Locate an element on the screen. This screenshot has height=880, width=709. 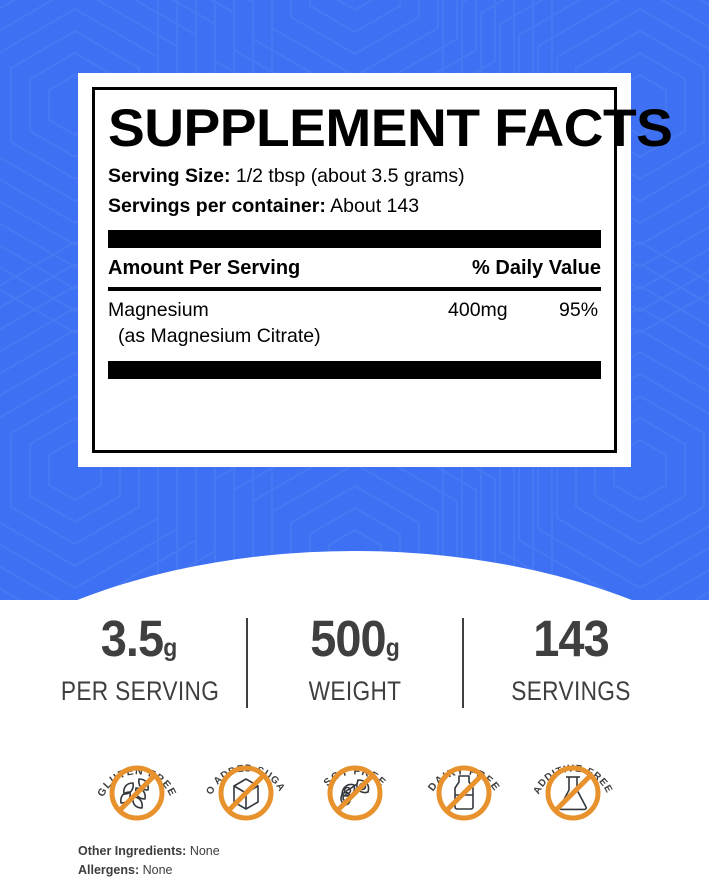
stat-caption-per-serving: PER SERVING is located at coordinates (139, 691).